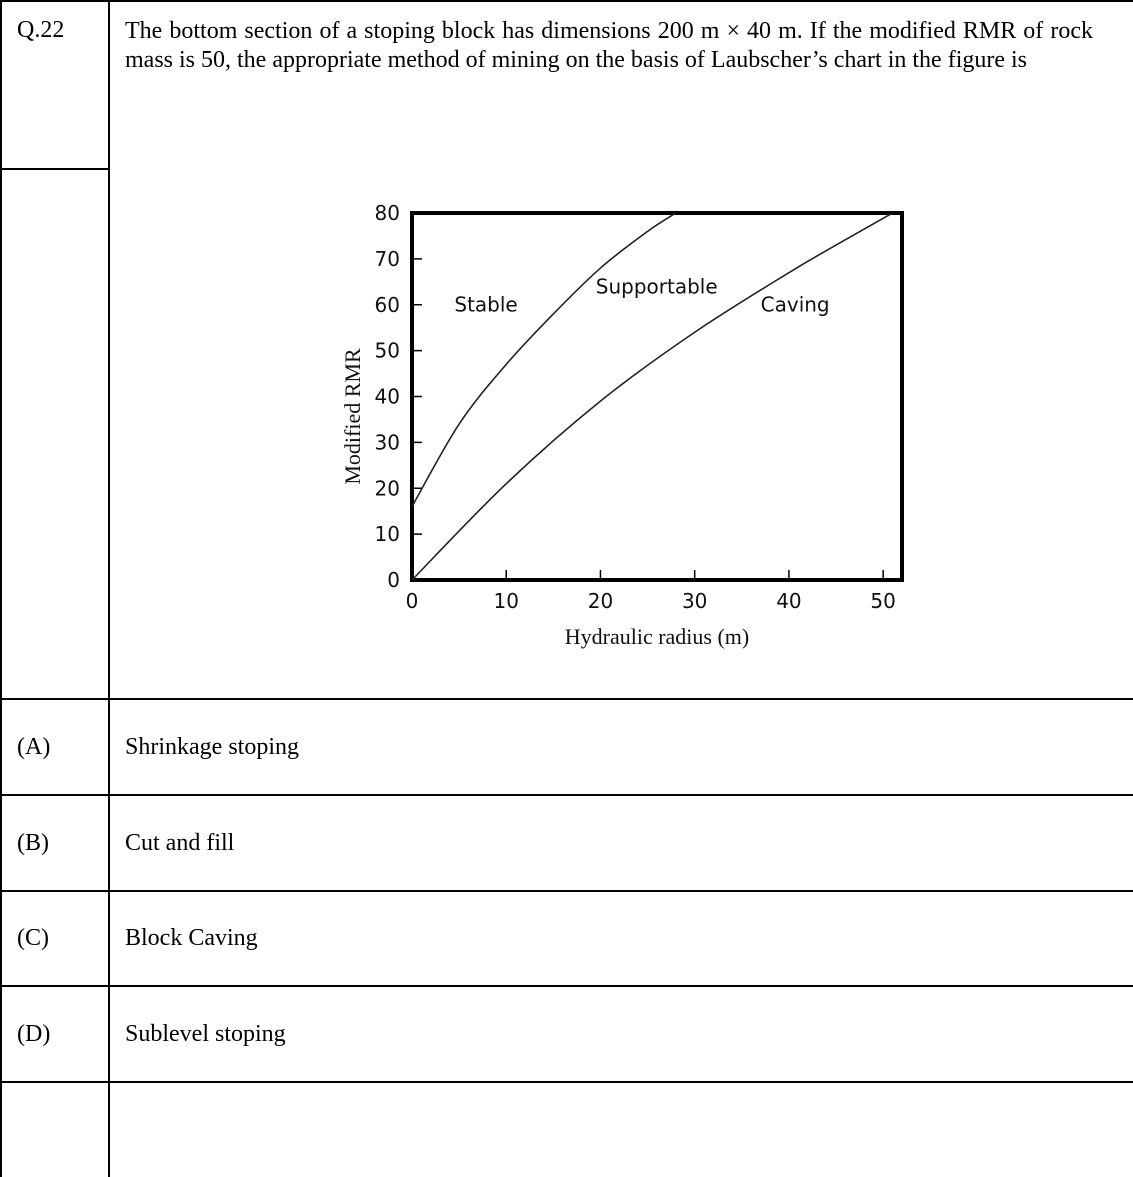 The image size is (1133, 1177). I want to click on option-c-label: (C), so click(33, 938).